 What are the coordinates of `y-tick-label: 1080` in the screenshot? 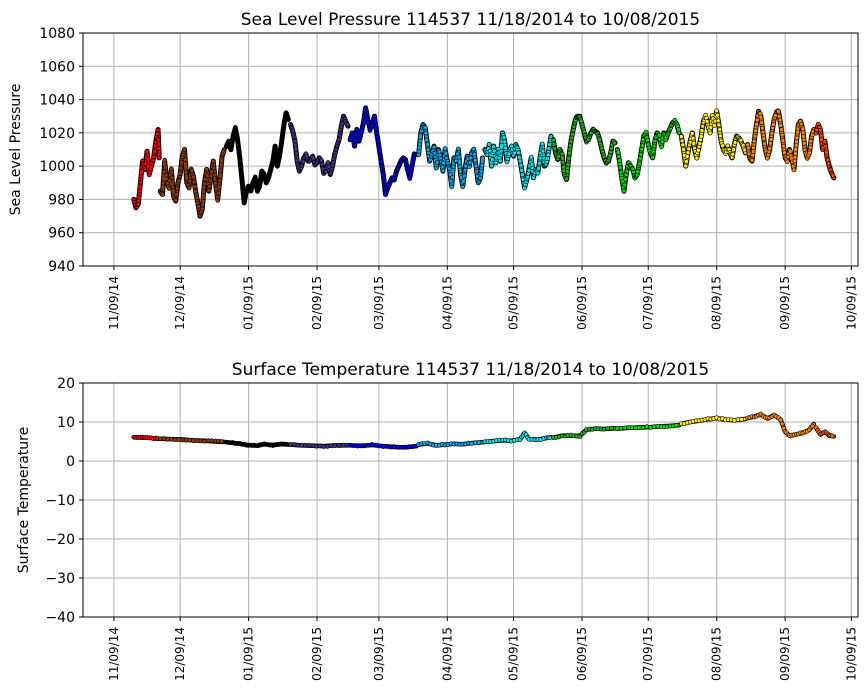 It's located at (57, 34).